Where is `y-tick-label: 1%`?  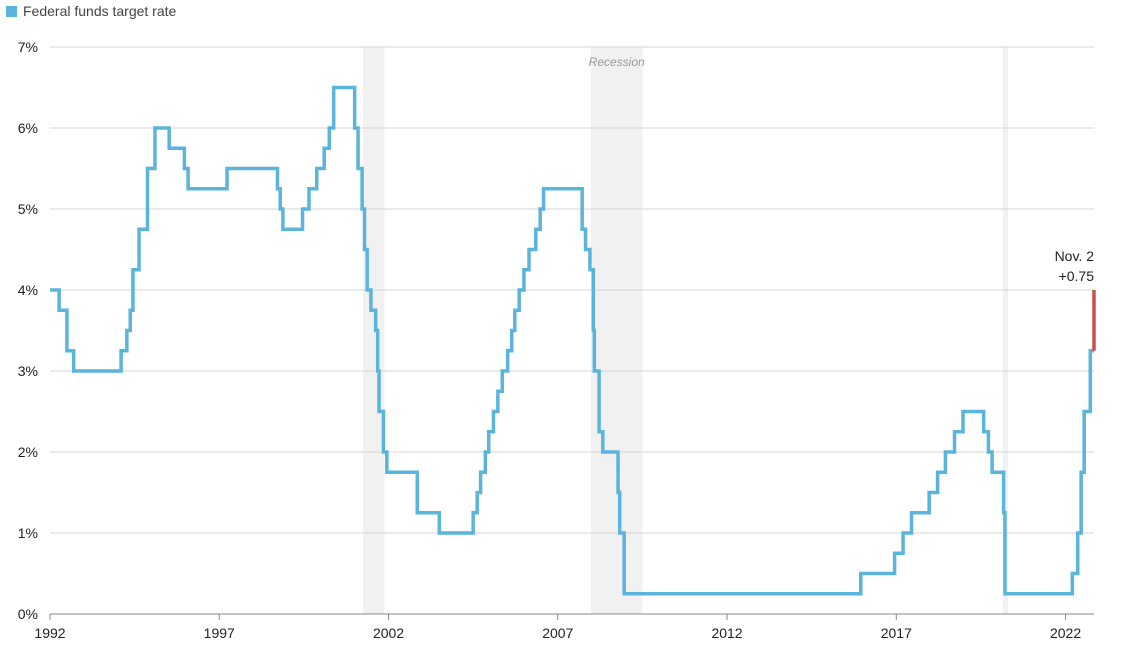
y-tick-label: 1% is located at coordinates (28, 533).